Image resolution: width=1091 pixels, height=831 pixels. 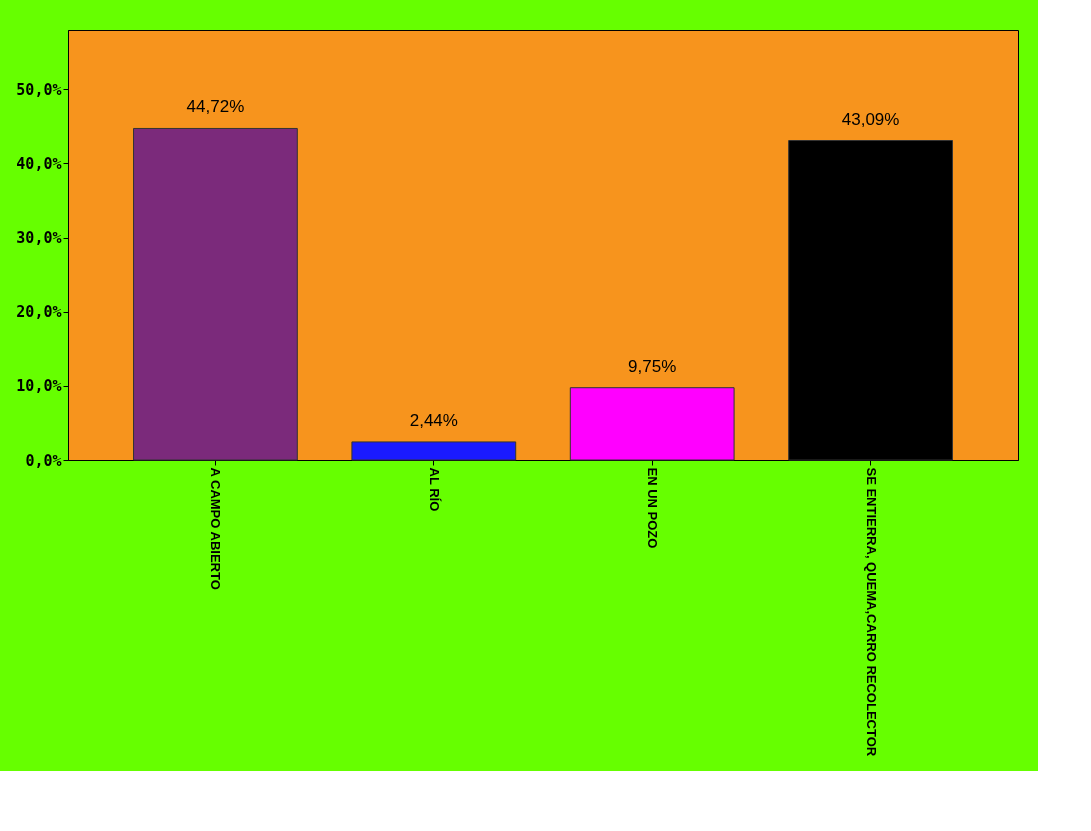 I want to click on x-tick-label: AL RÍO, so click(x=434, y=489).